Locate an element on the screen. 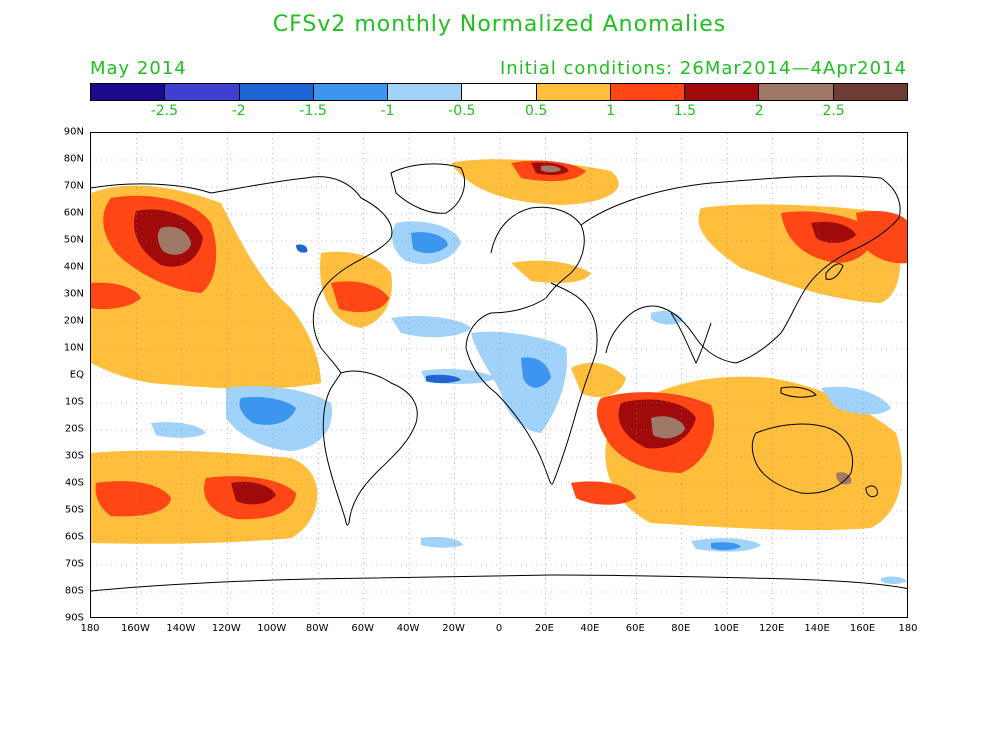 The width and height of the screenshot is (999, 750). longitude-label: 120E is located at coordinates (771, 628).